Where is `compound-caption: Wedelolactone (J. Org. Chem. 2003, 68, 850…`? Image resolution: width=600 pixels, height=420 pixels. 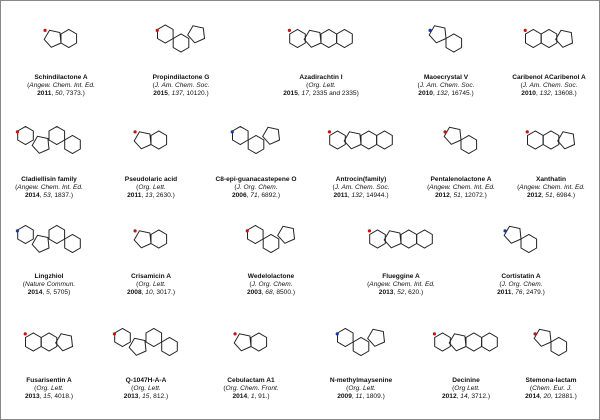 compound-caption: Wedelolactone (J. Org. Chem. 2003, 68, 850… is located at coordinates (271, 285).